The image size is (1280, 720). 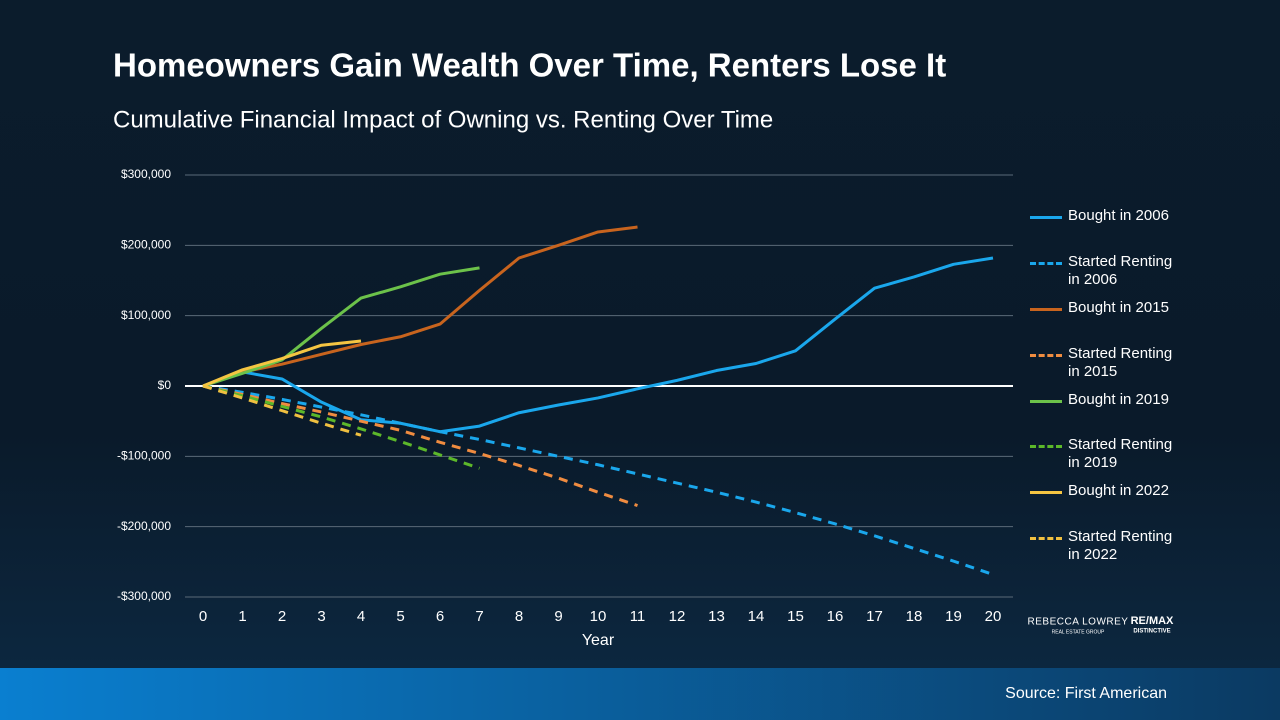 I want to click on x-tick-label: 1, so click(x=242, y=616).